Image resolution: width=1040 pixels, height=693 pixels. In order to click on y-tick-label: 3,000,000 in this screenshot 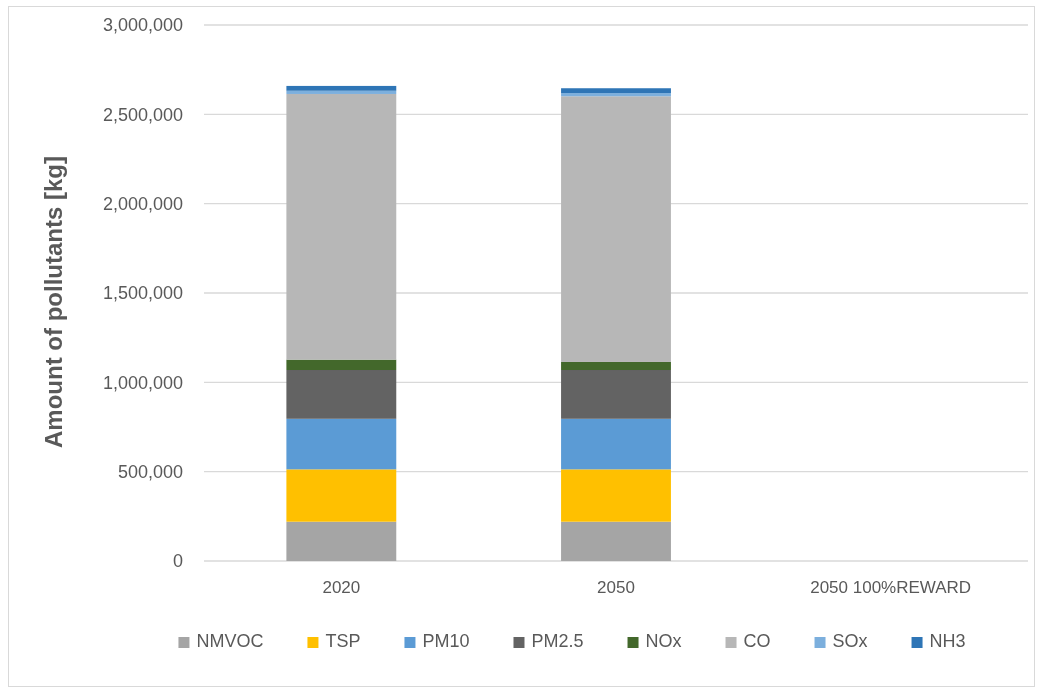, I will do `click(142, 25)`.